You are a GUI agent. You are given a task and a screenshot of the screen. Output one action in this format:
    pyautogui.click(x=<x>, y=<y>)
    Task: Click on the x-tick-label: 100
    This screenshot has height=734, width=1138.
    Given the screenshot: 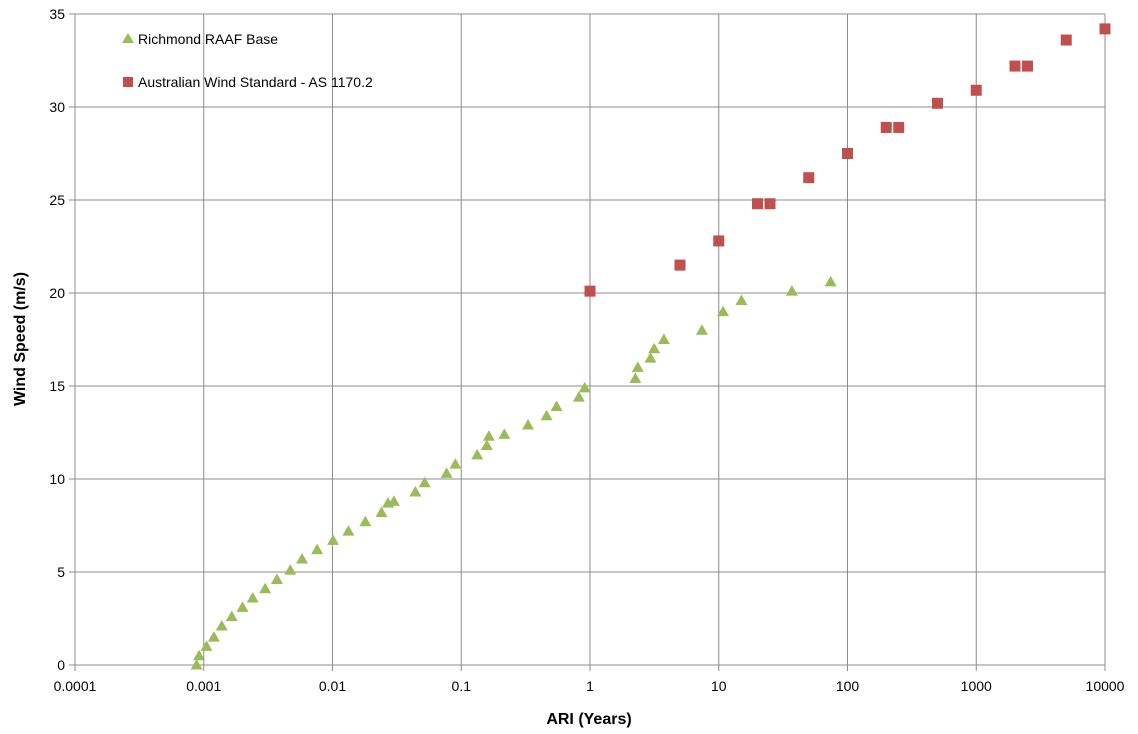 What is the action you would take?
    pyautogui.click(x=848, y=686)
    